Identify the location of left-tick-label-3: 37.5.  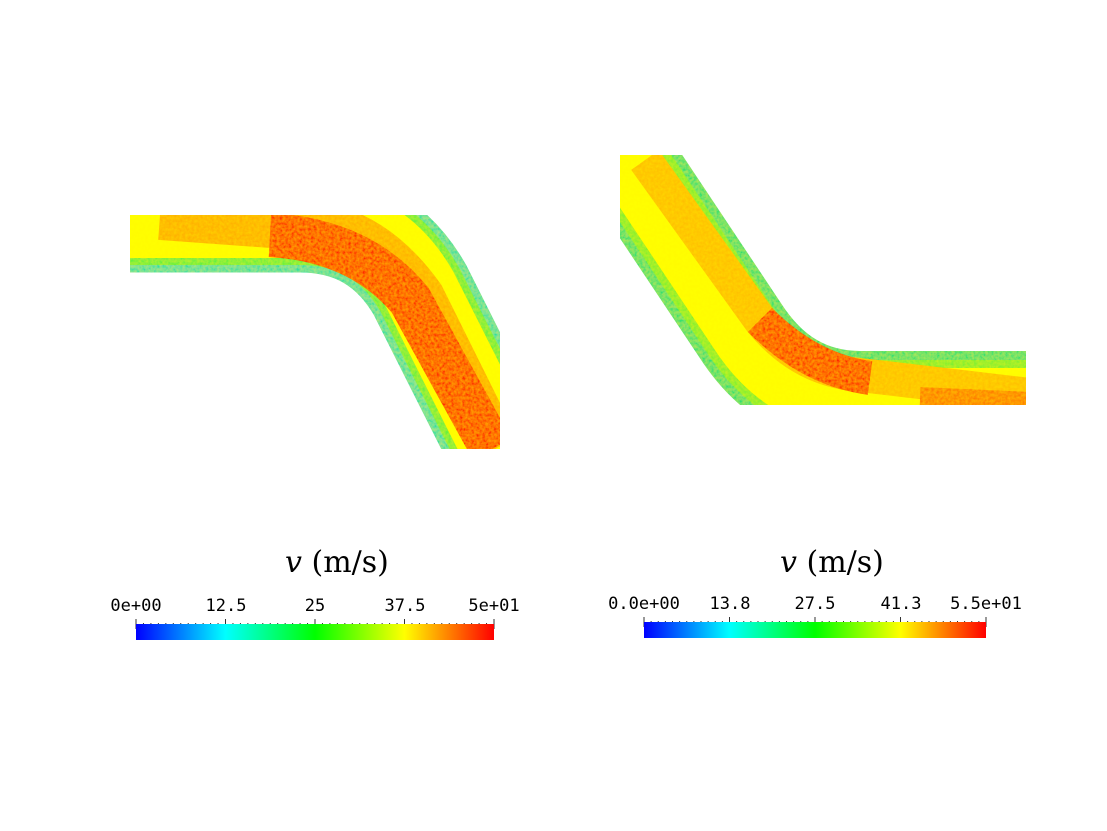
(405, 606).